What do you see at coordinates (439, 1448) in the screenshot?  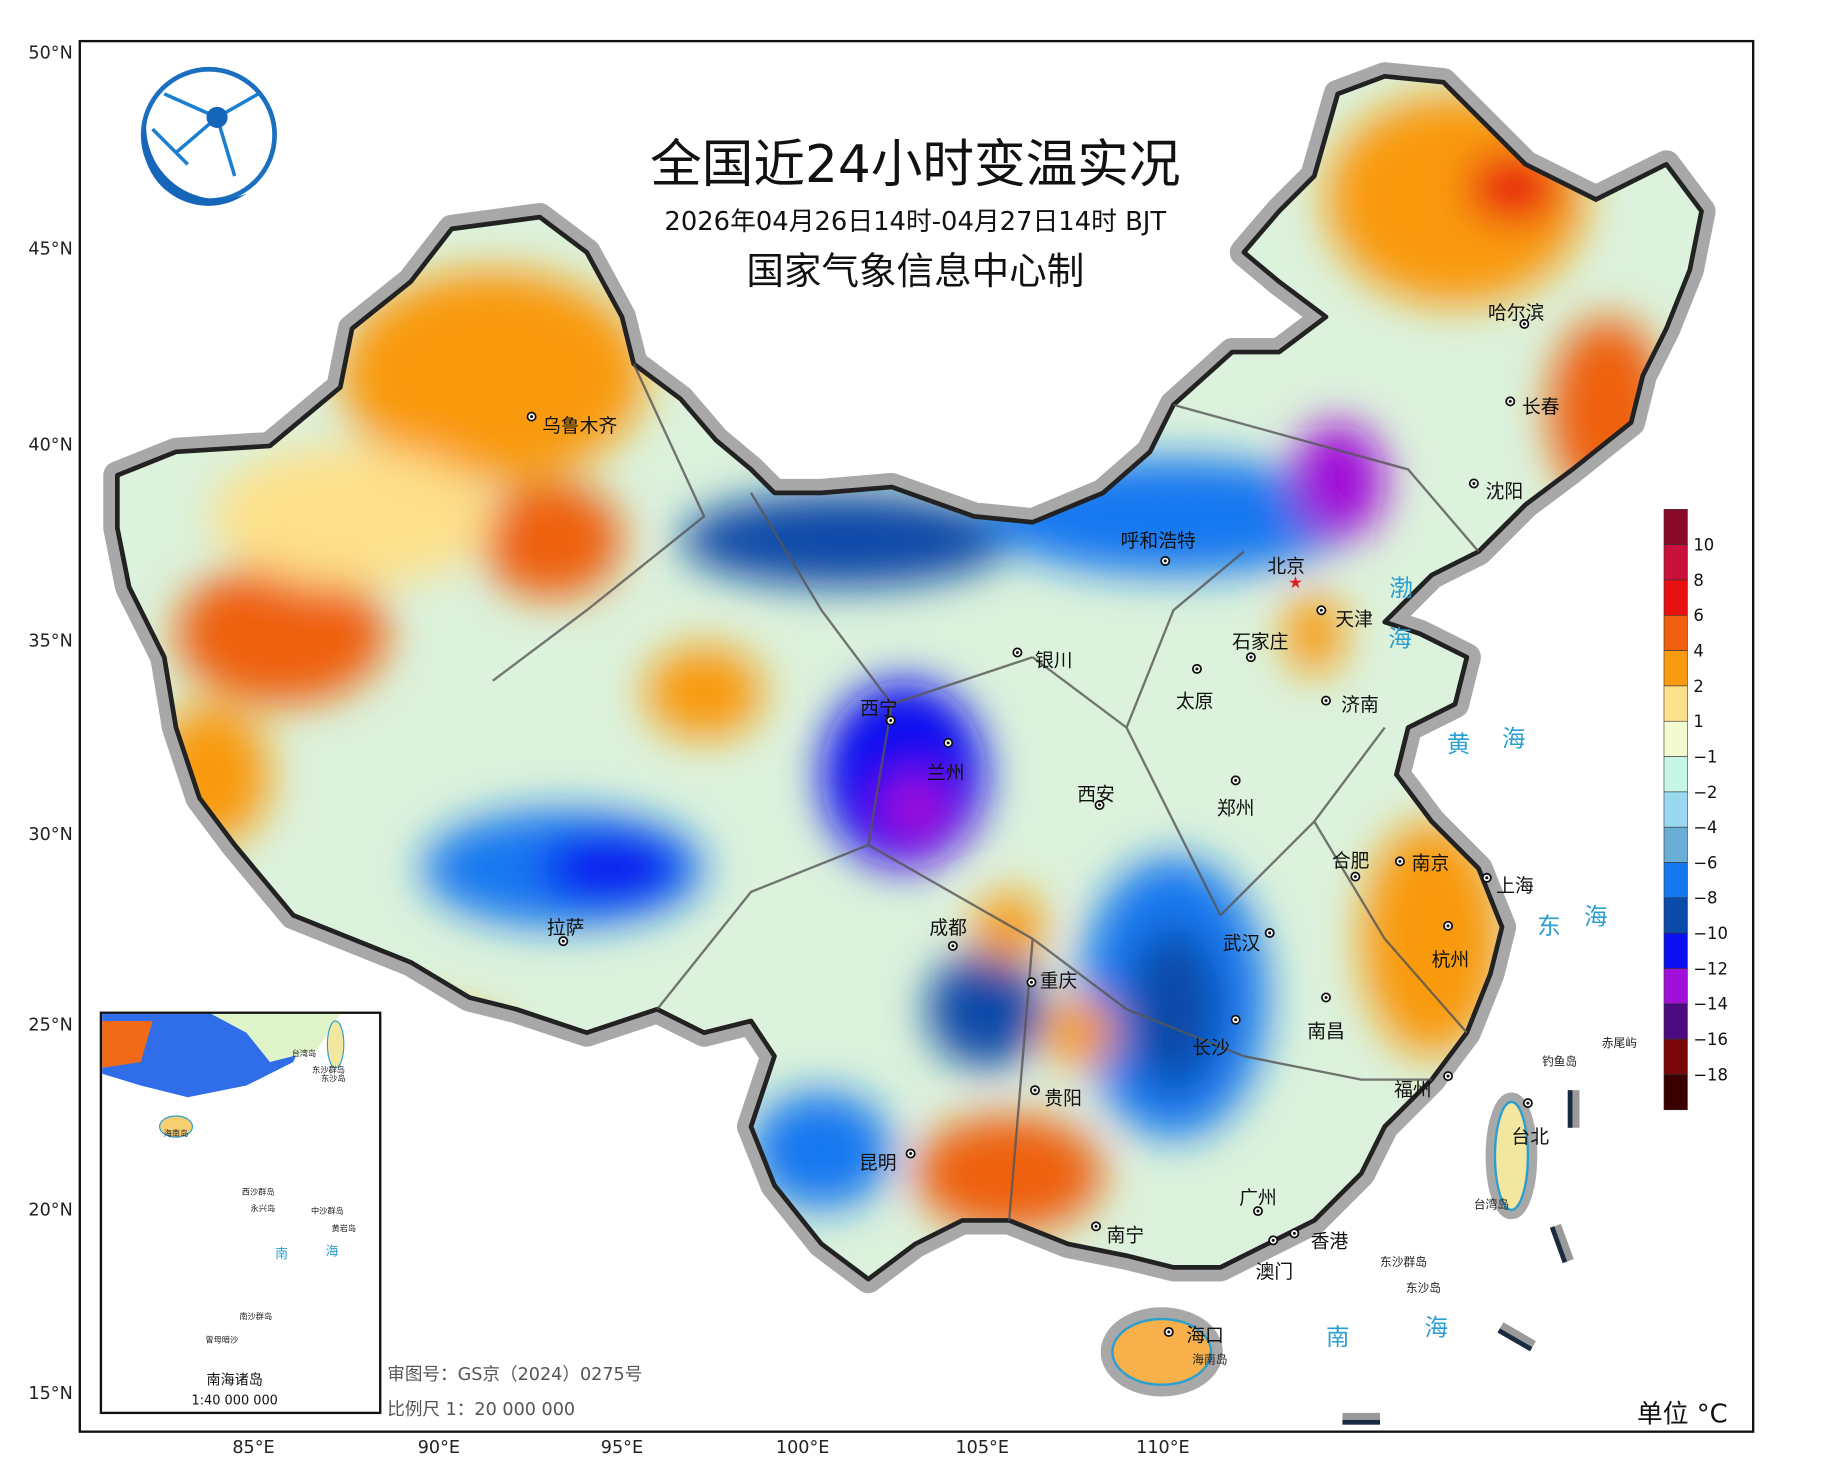 I see `longitude-label: 90°E` at bounding box center [439, 1448].